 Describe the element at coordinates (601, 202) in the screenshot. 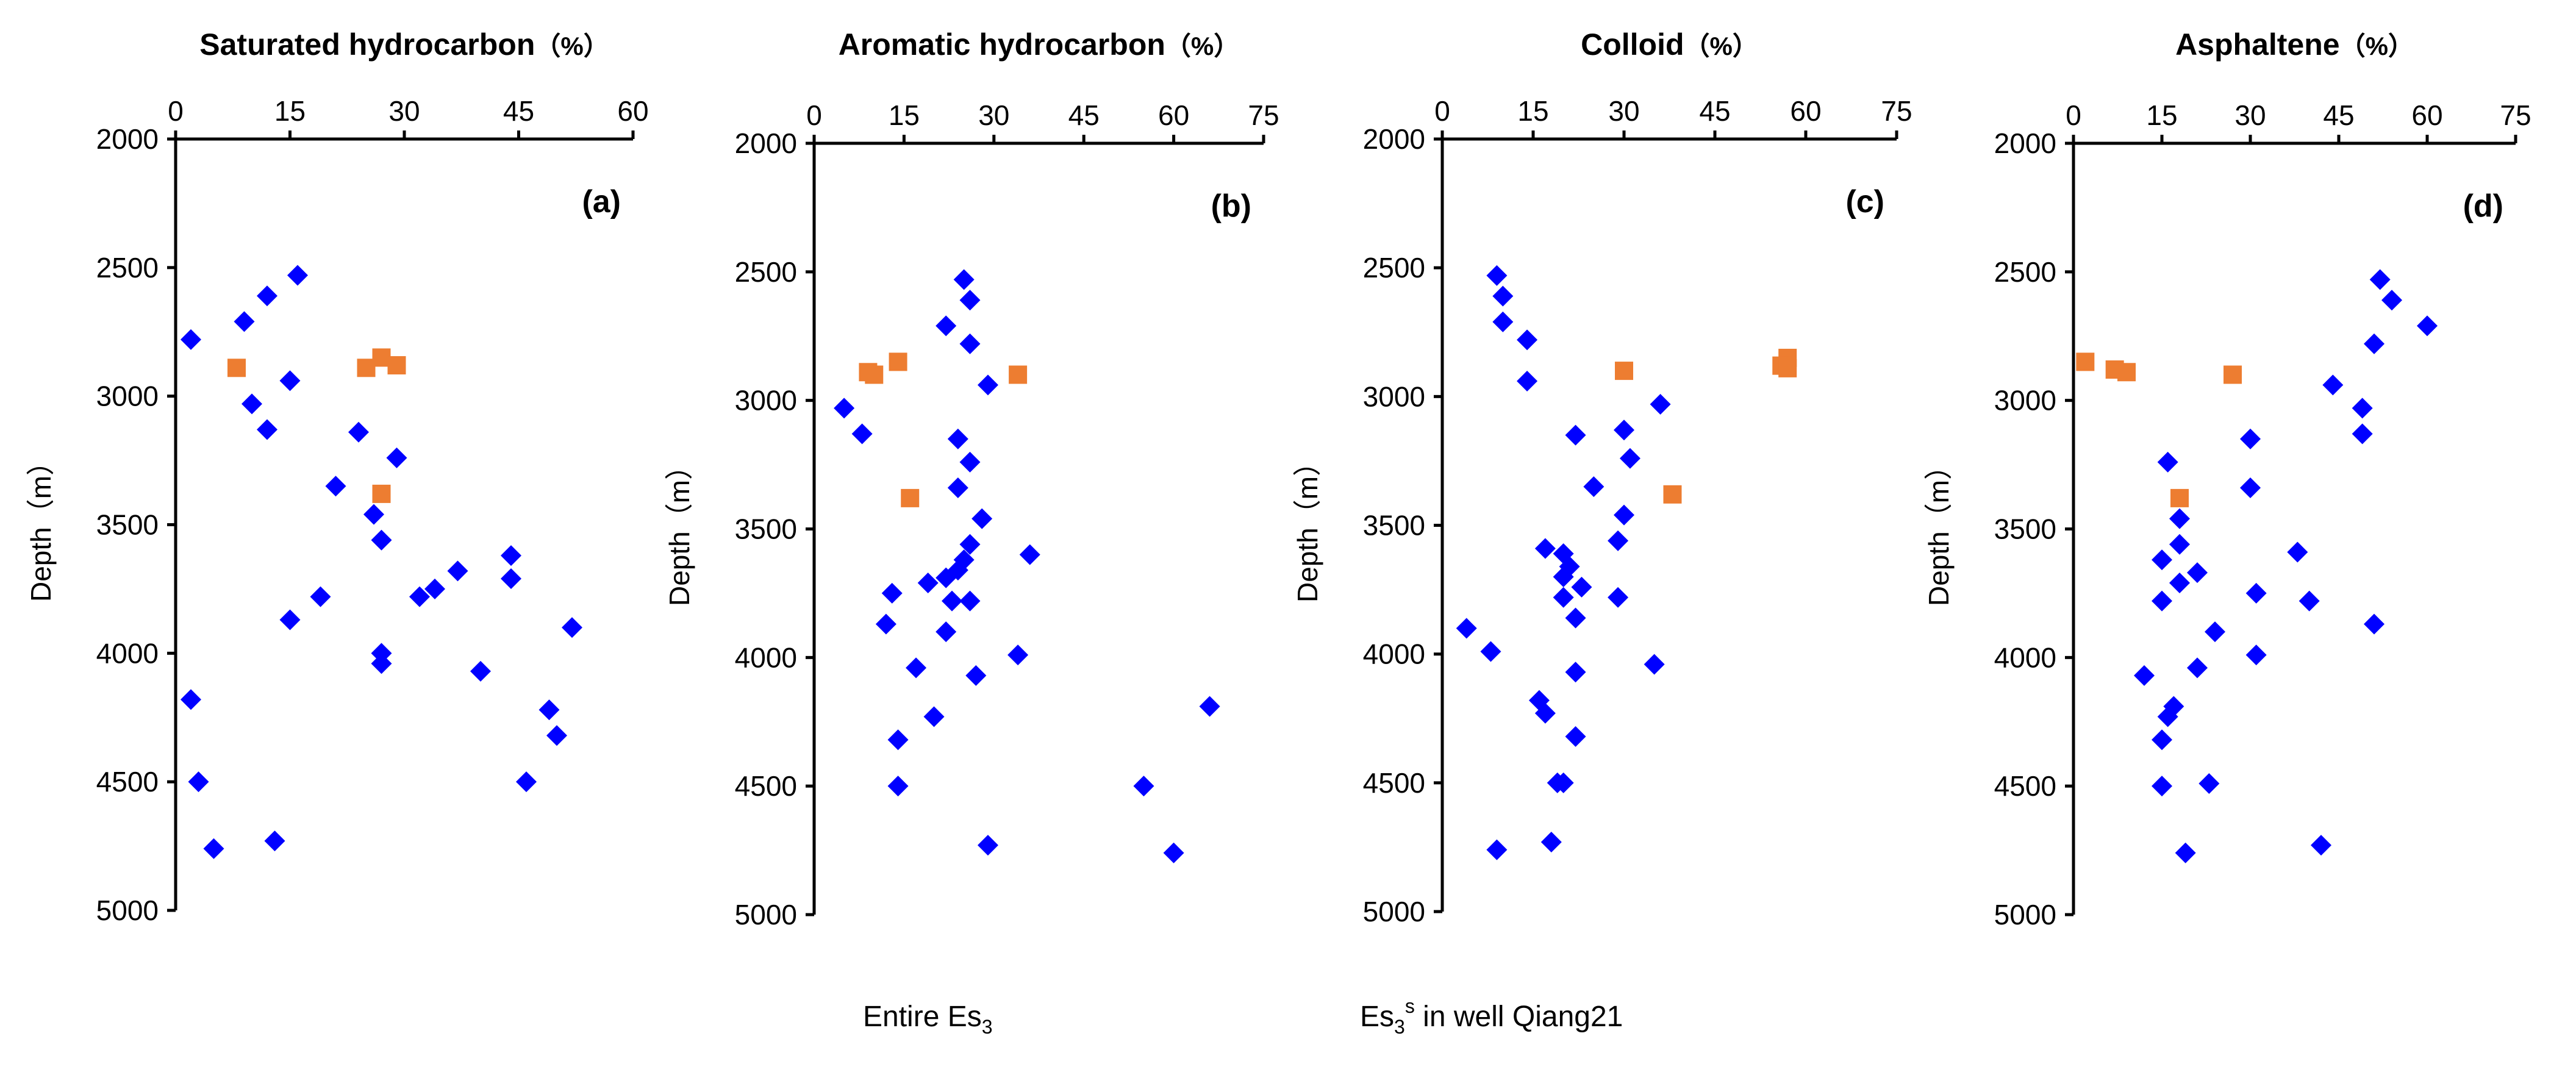

I see `panel-label: (a)` at that location.